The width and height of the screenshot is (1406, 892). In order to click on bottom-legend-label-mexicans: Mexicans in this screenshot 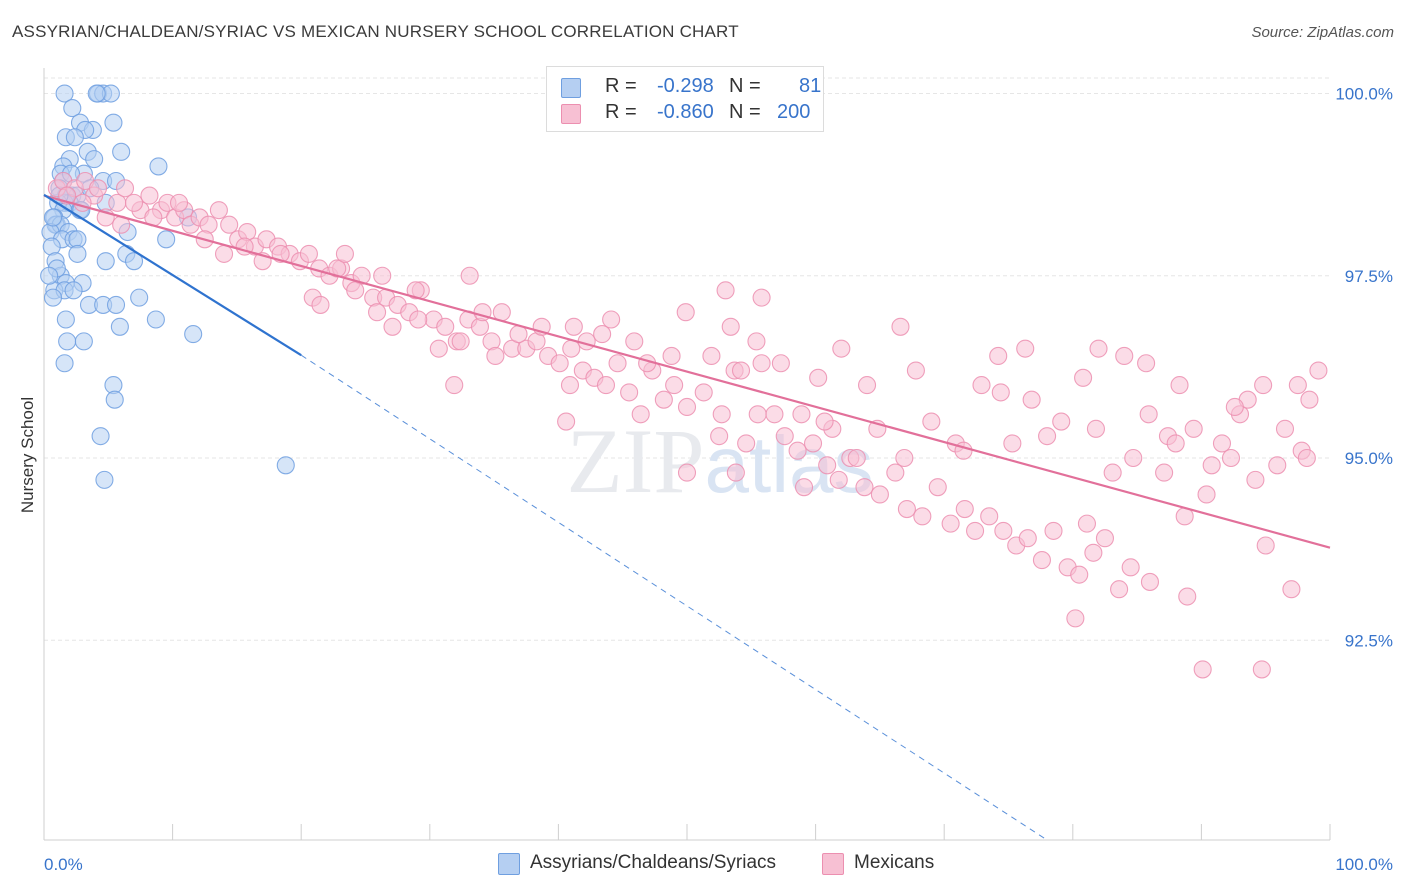, I will do `click(894, 862)`.